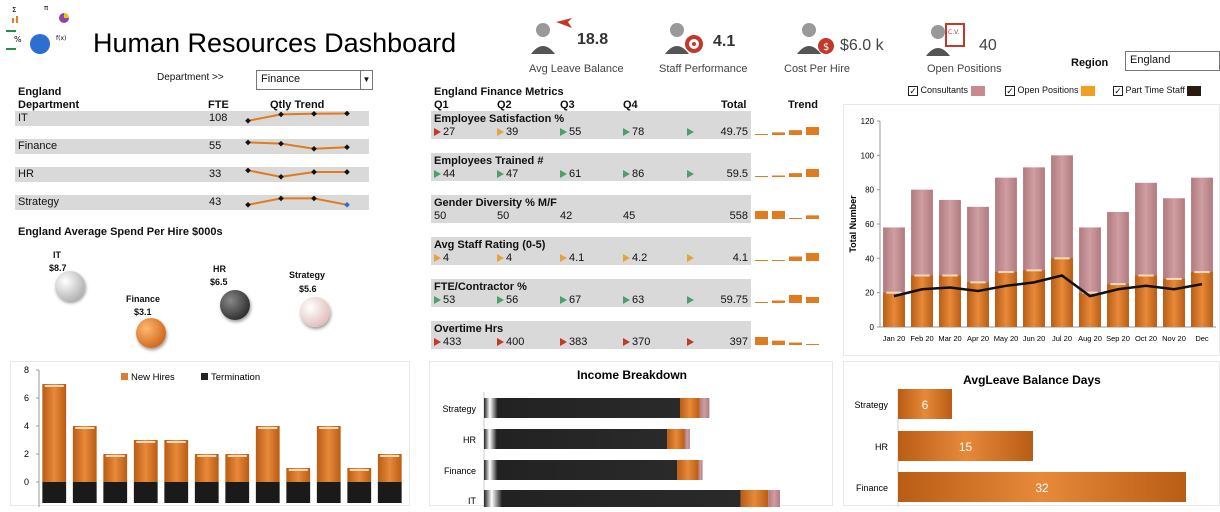 This screenshot has width=1220, height=512. What do you see at coordinates (724, 174) in the screenshot?
I see `metric-total-cell: 59.5` at bounding box center [724, 174].